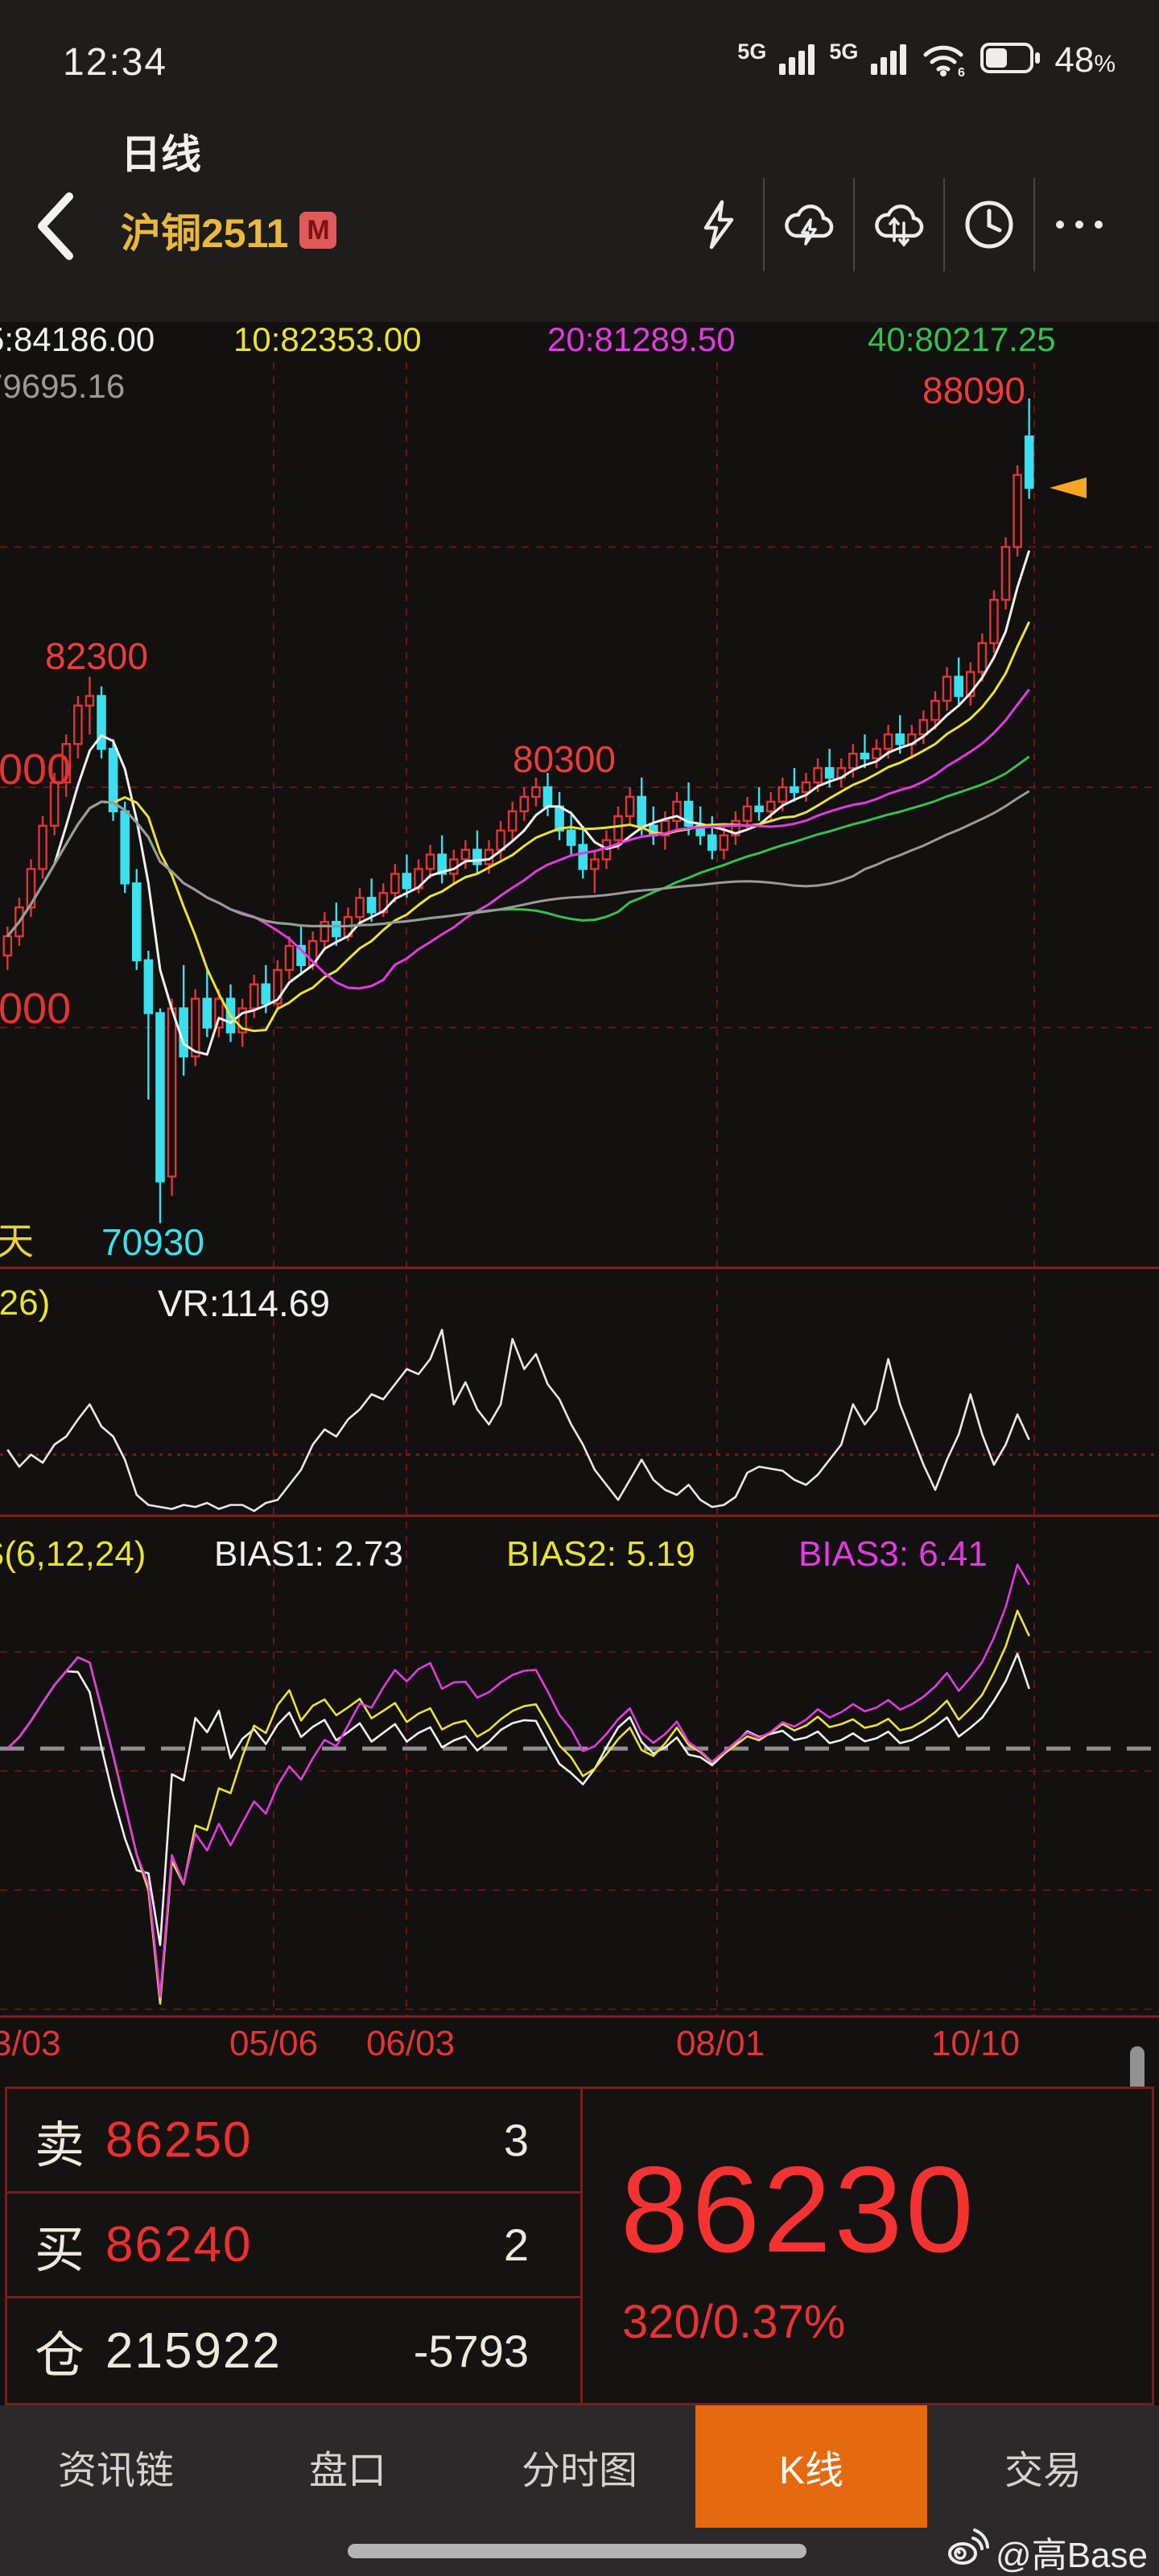  What do you see at coordinates (1068, 488) in the screenshot?
I see `latest-price-triangle-marker` at bounding box center [1068, 488].